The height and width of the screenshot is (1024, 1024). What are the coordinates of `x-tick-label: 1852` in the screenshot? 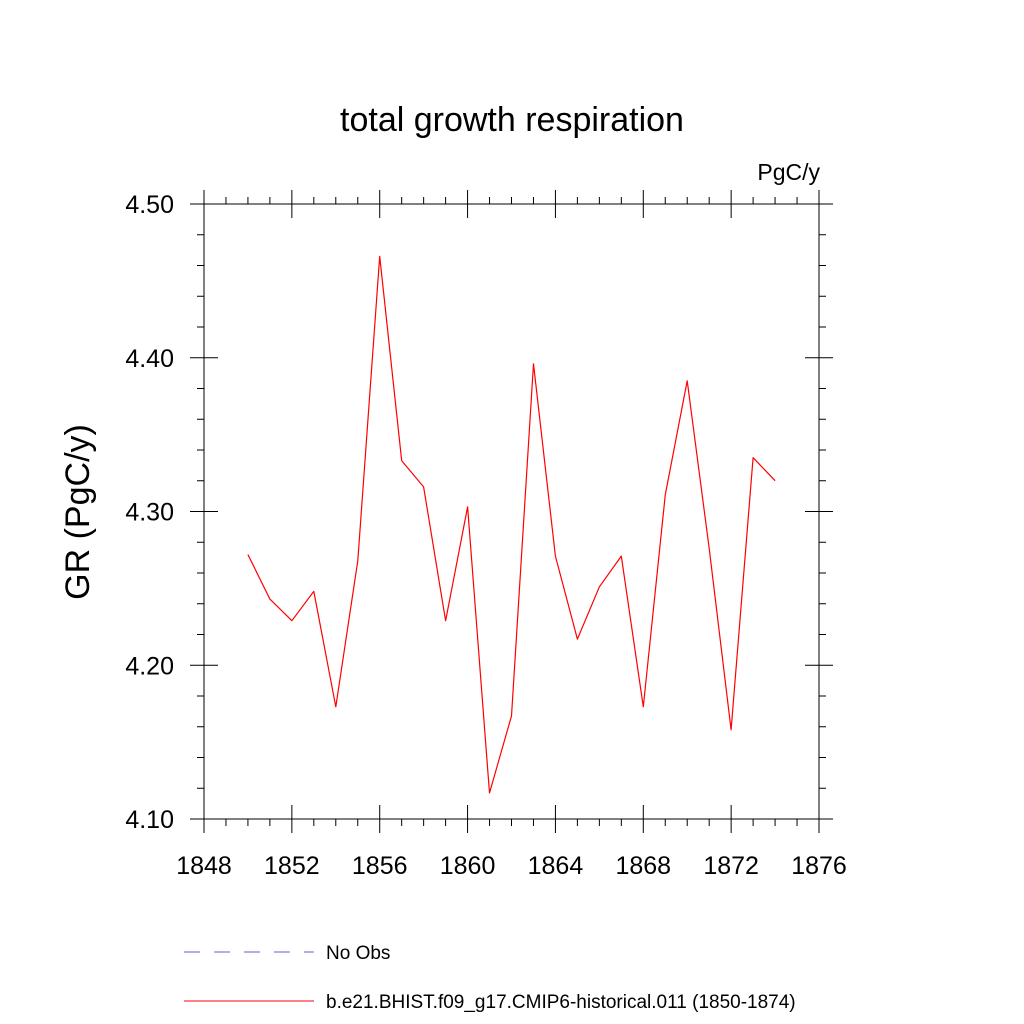 It's located at (292, 866).